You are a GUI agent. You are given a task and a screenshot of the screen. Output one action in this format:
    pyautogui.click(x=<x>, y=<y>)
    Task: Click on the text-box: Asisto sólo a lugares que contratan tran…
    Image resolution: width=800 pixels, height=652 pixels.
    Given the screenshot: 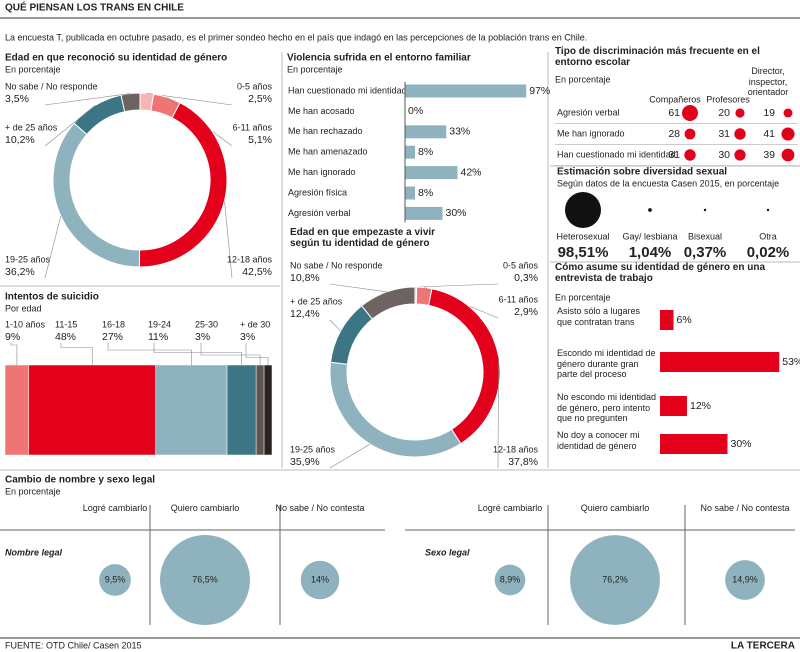 What is the action you would take?
    pyautogui.click(x=599, y=316)
    